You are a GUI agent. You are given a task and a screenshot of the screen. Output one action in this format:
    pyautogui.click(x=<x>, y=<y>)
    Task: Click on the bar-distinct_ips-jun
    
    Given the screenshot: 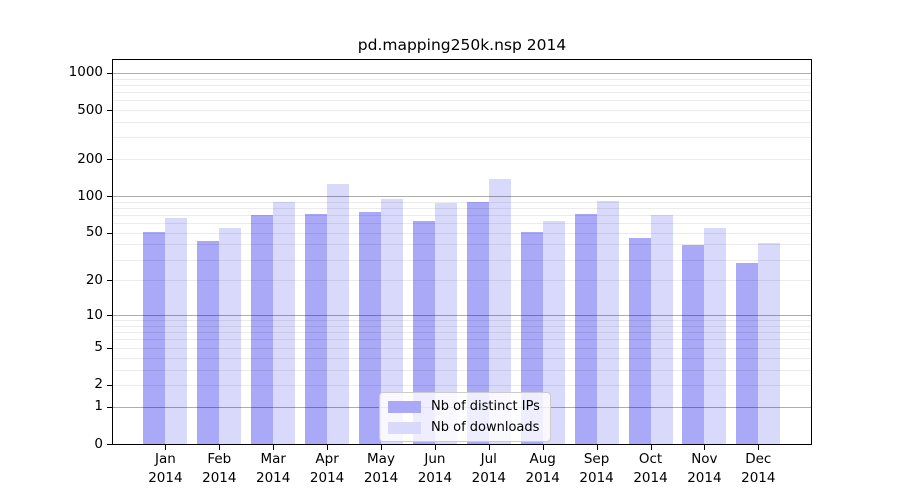 What is the action you would take?
    pyautogui.click(x=423, y=332)
    